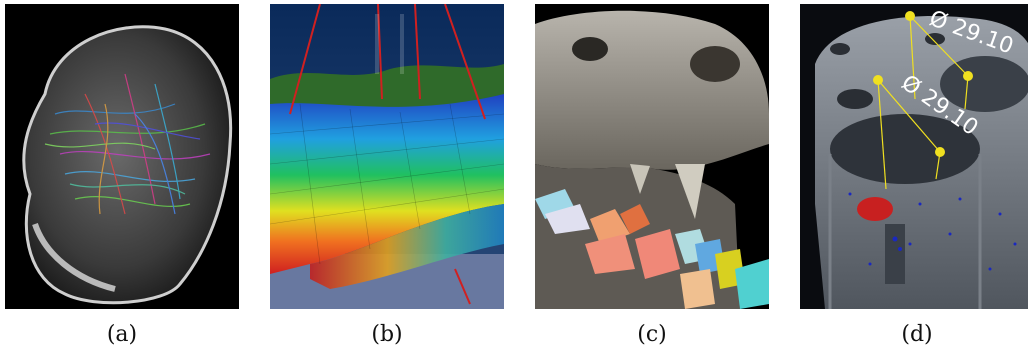 Image resolution: width=1028 pixels, height=356 pixels. Describe the element at coordinates (387, 334) in the screenshot. I see `caption-b: (b)` at that location.